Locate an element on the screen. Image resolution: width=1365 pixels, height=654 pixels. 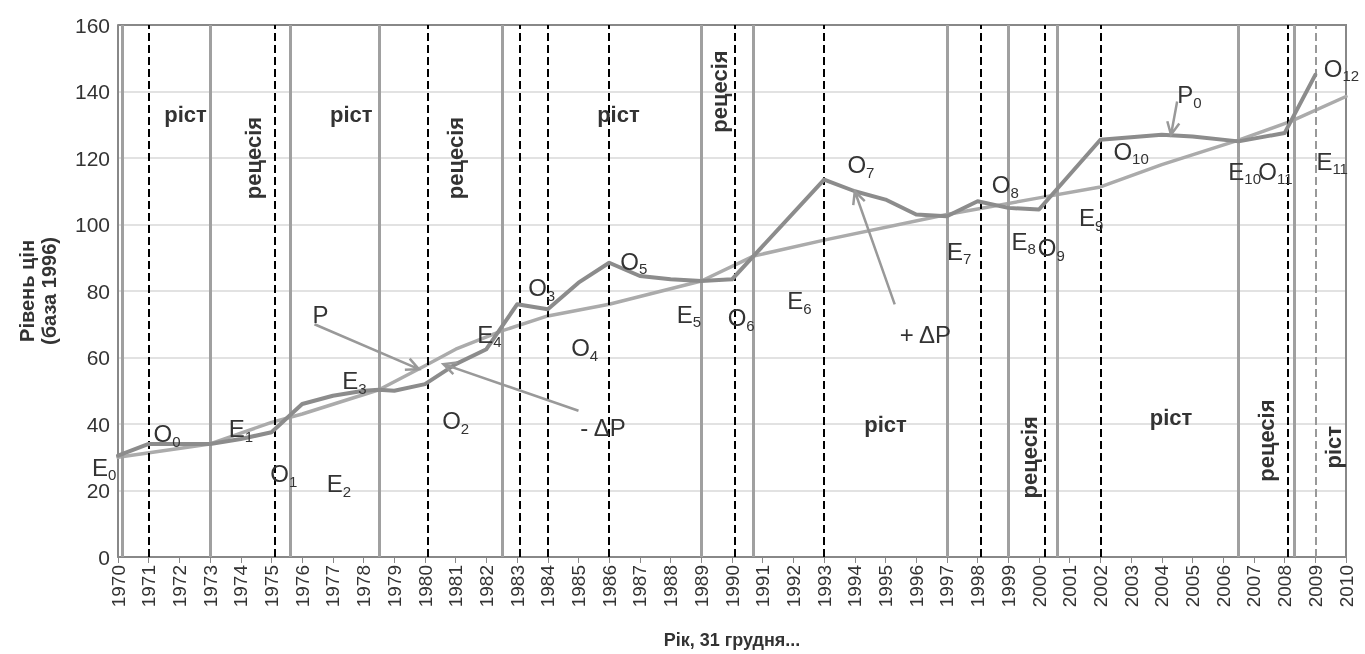
y-tick-label: 100 is located at coordinates (92, 224).